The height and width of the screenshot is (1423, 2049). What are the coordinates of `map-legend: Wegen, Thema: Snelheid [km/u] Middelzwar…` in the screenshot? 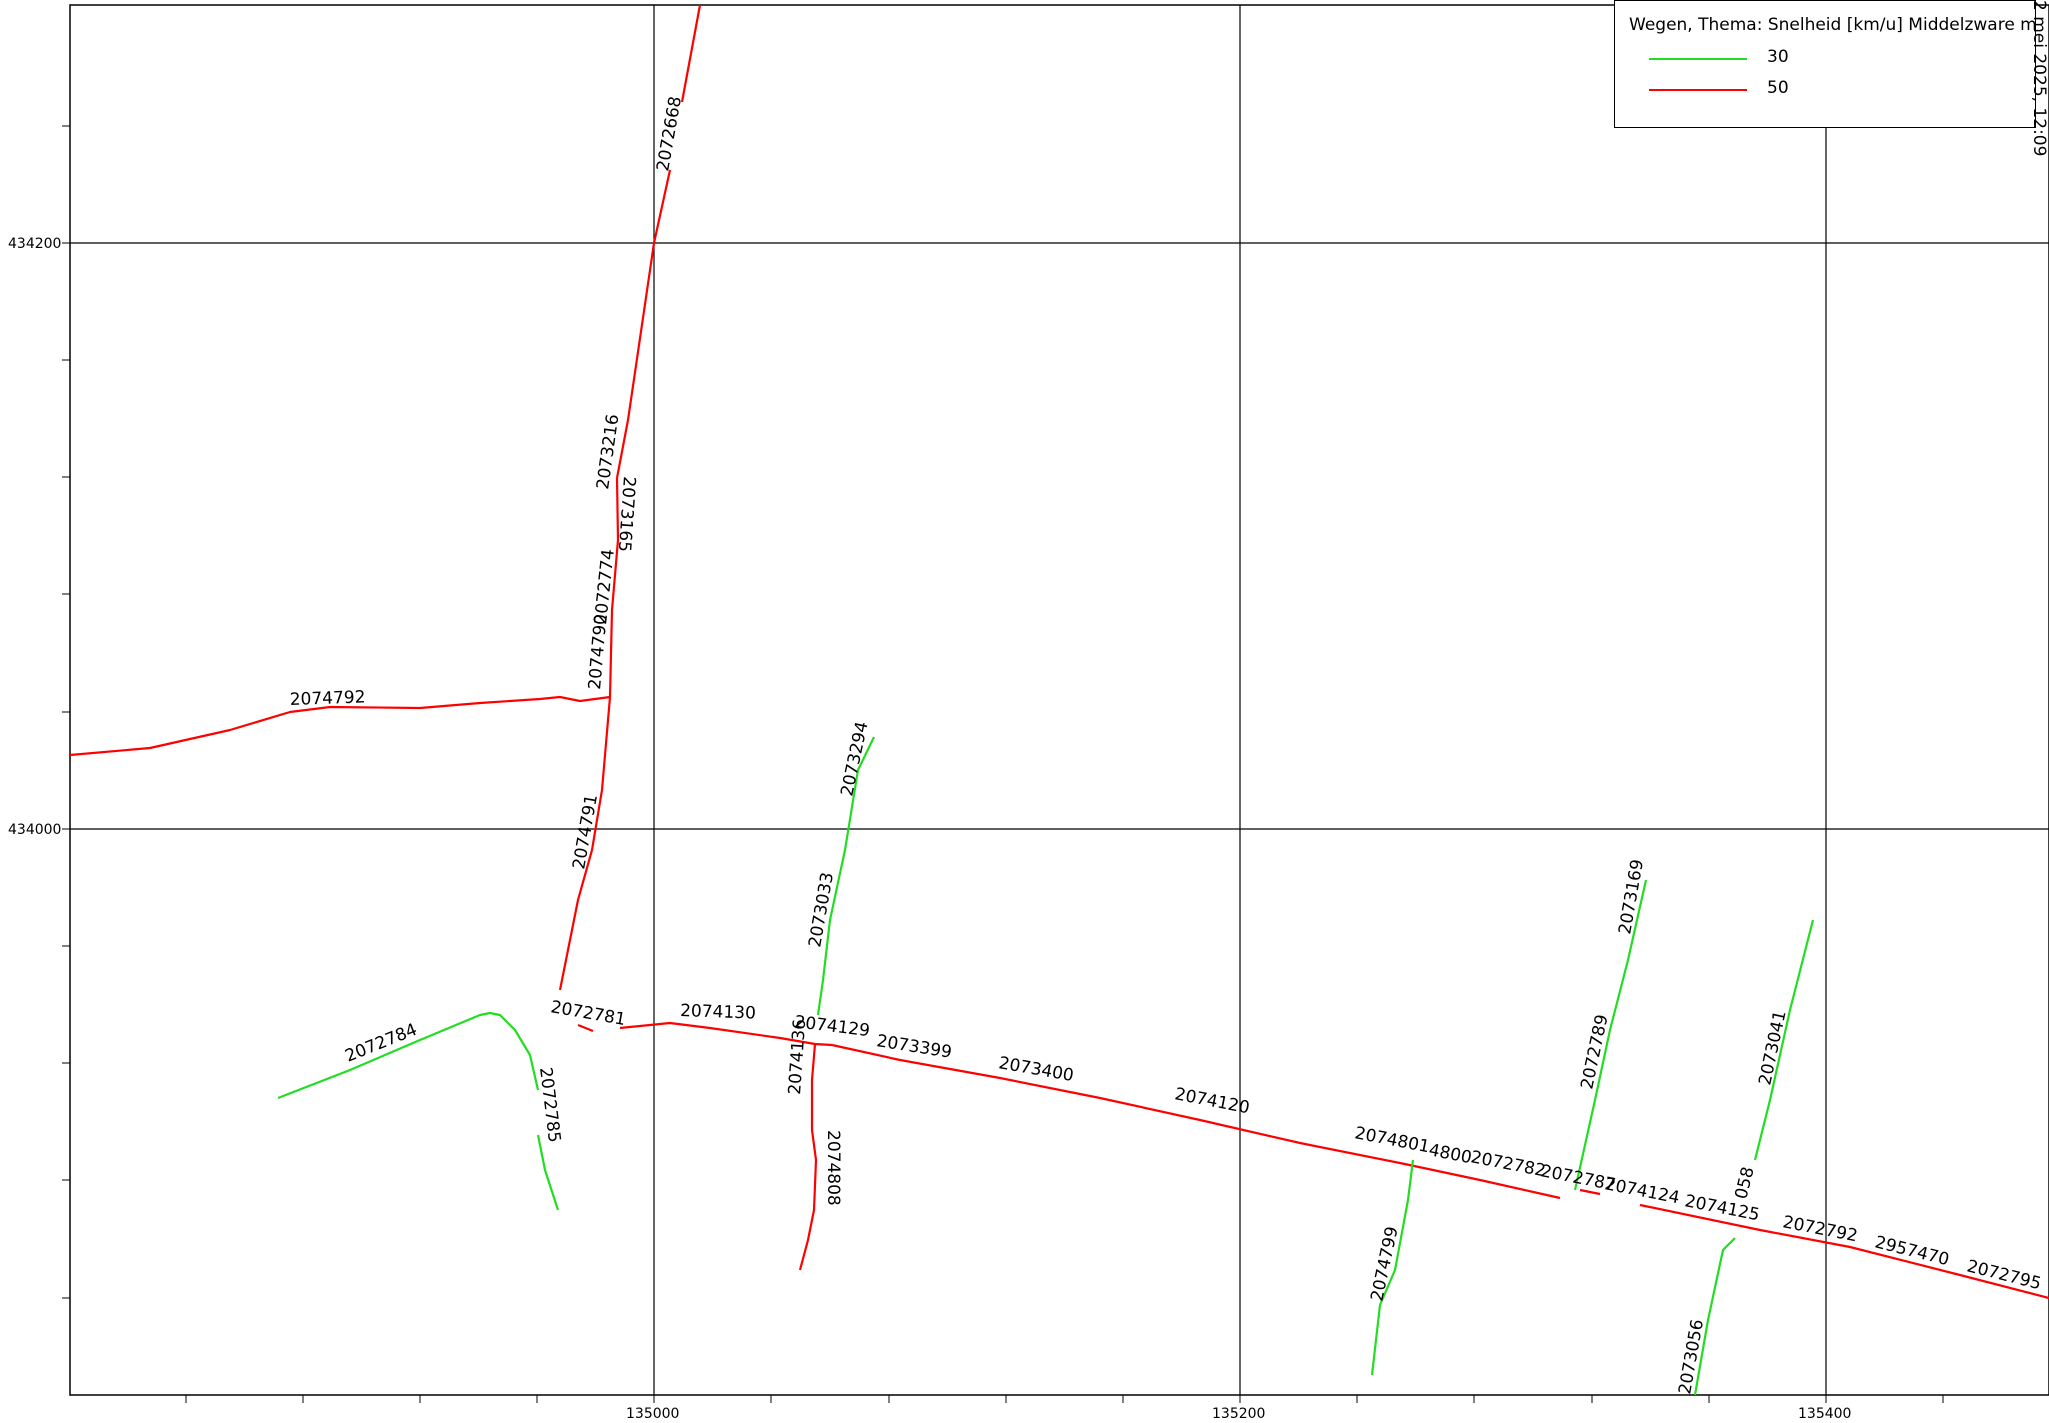 It's located at (1825, 64).